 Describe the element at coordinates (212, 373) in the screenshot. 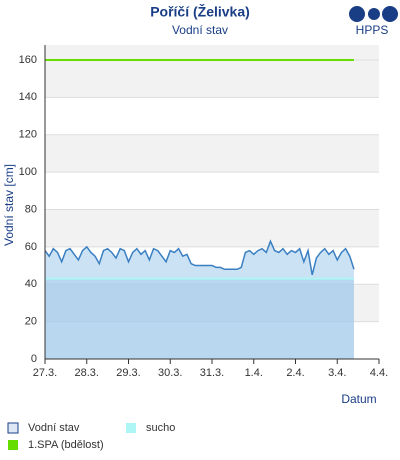

I see `x-tick-label: 31.3.` at that location.